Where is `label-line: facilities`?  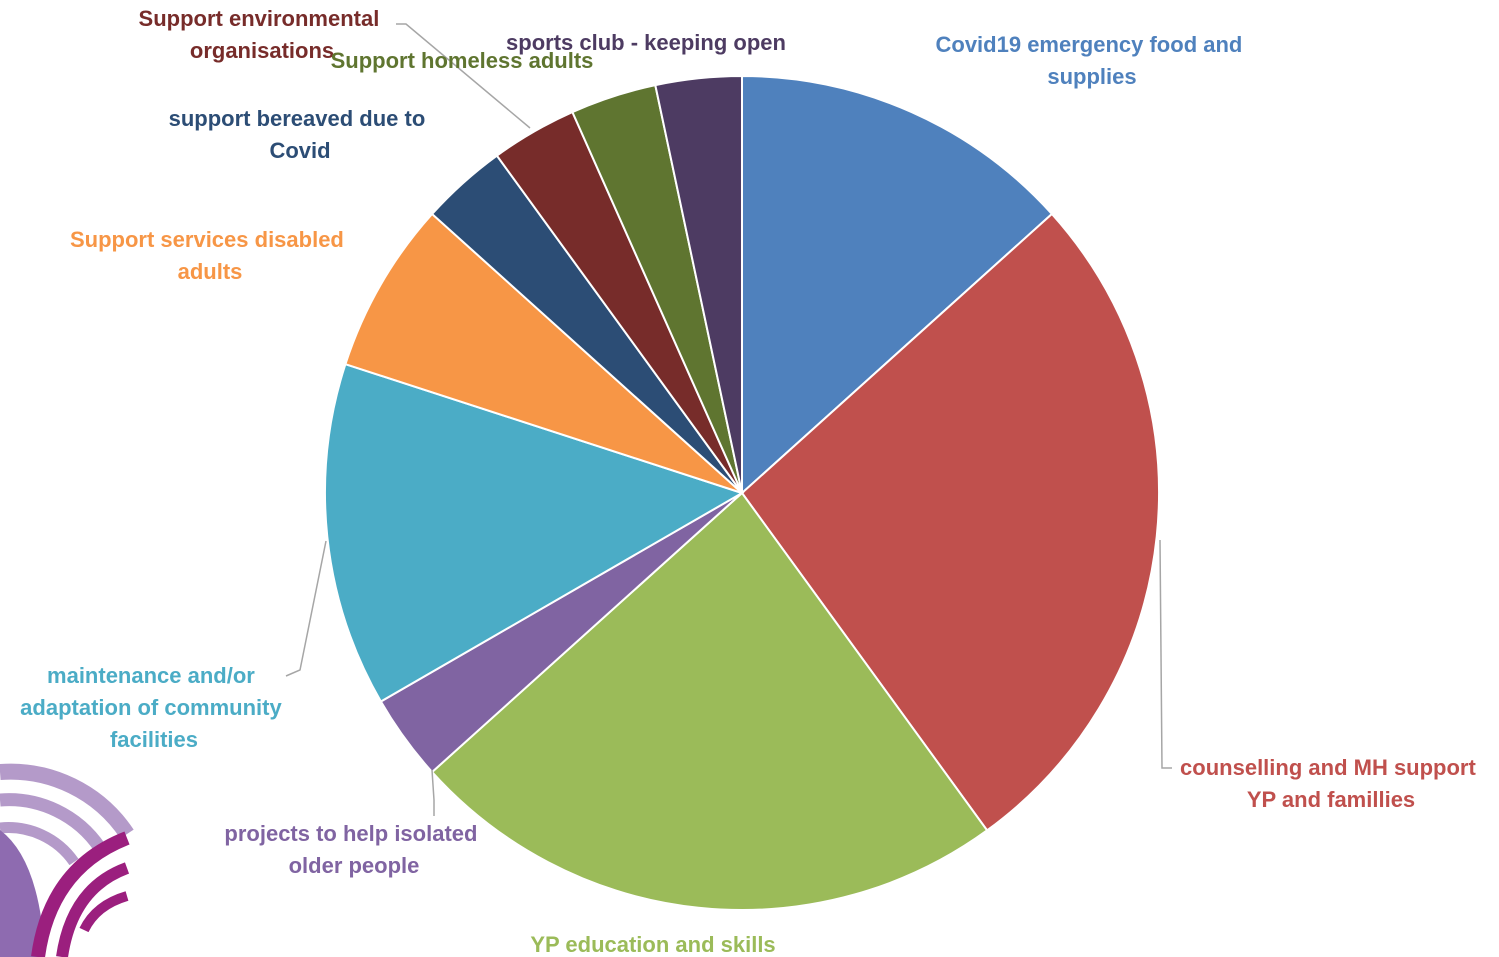 label-line: facilities is located at coordinates (154, 739).